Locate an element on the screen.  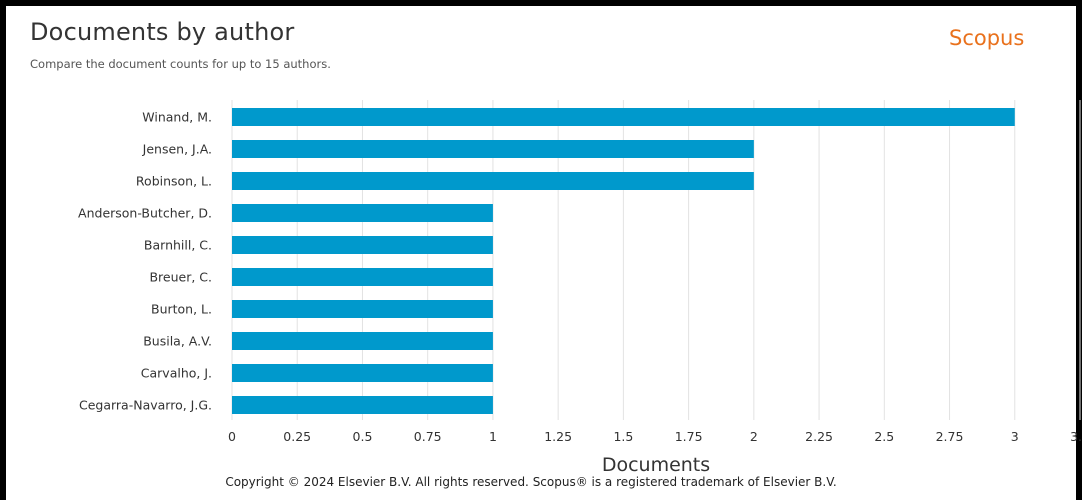
x-tick-label: 0 is located at coordinates (232, 436).